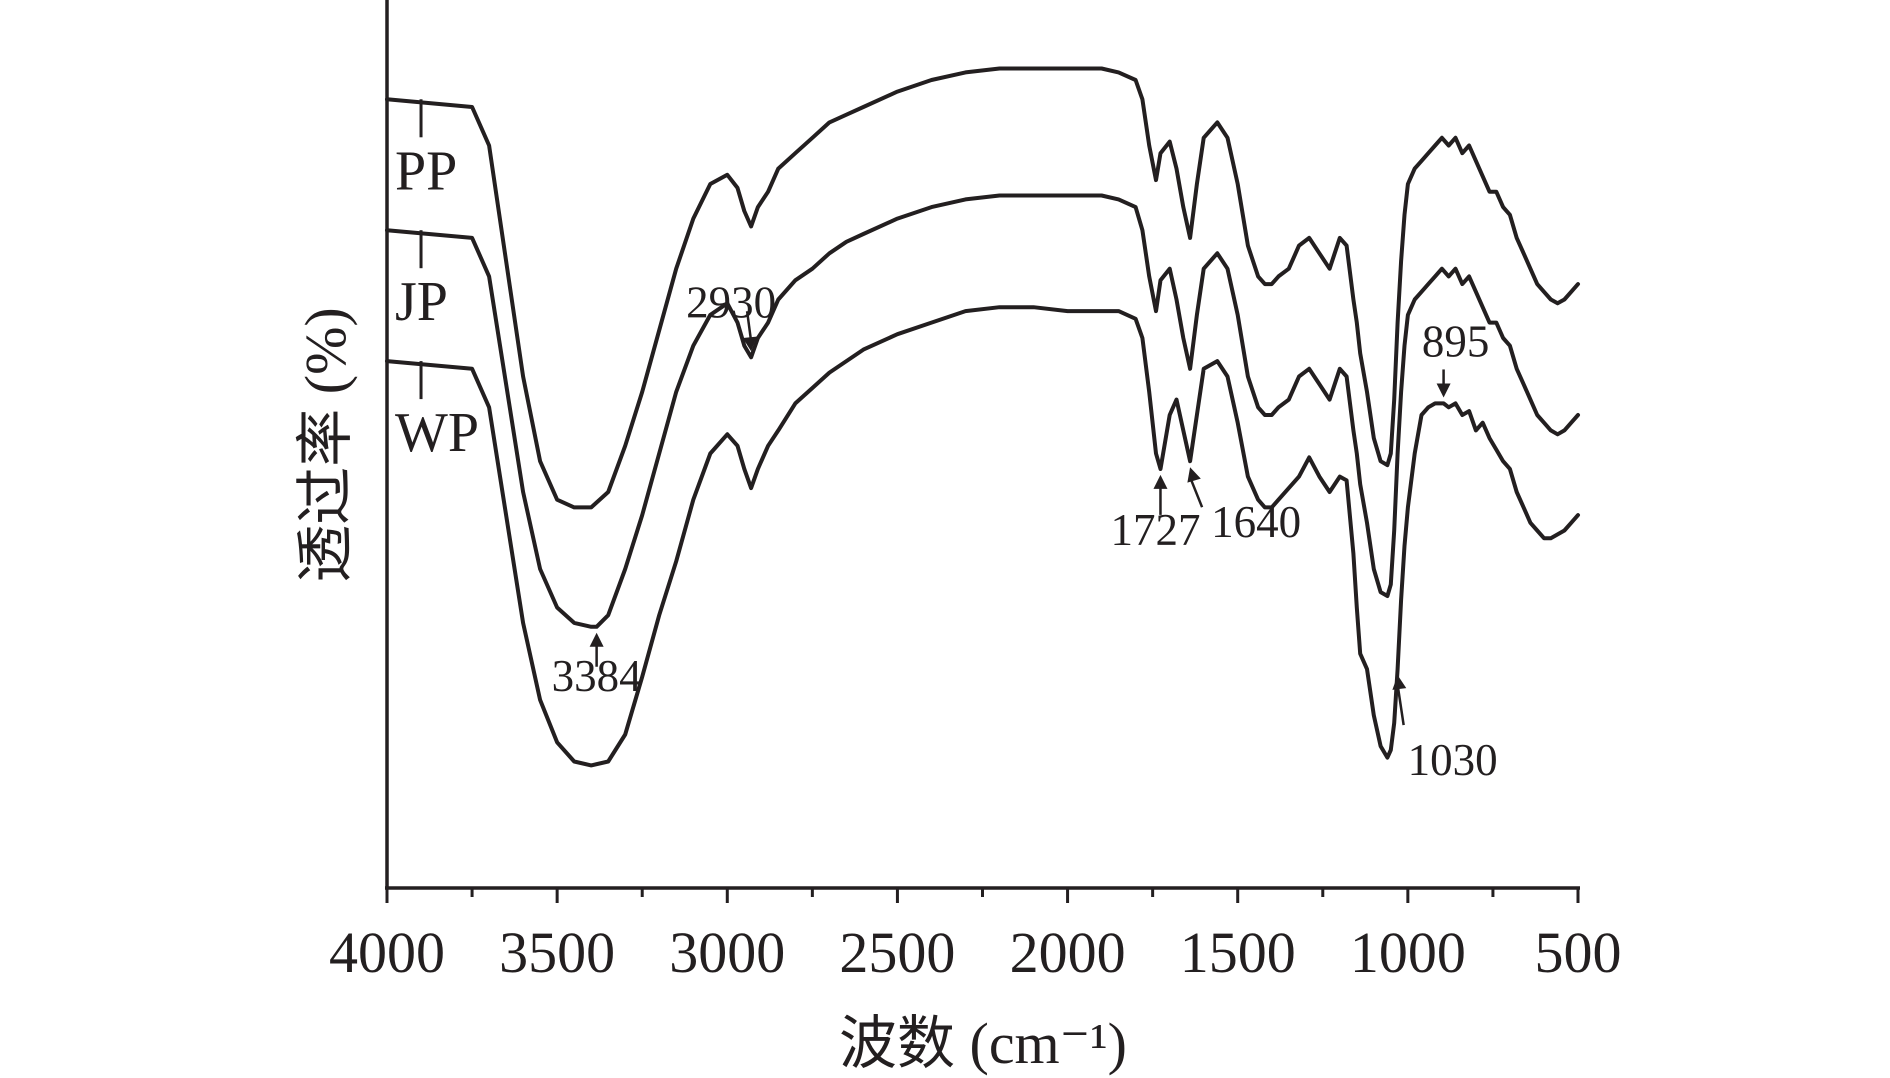 This screenshot has width=1890, height=1078. I want to click on annotation-label: 3384, so click(597, 676).